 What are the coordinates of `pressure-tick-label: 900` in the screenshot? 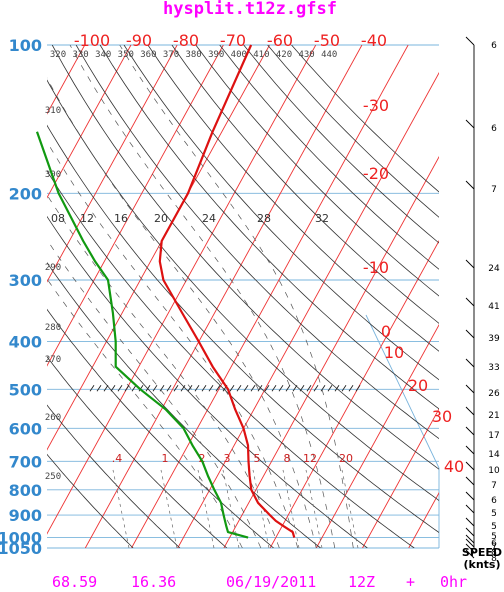 It's located at (25, 515).